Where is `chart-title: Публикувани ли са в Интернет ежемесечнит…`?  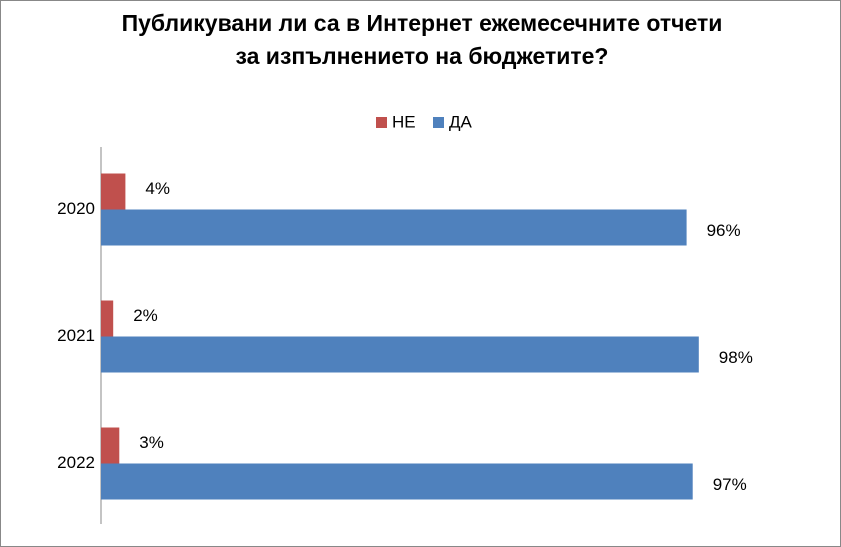
chart-title: Публикувани ли са в Интернет ежемесечнит… is located at coordinates (422, 39).